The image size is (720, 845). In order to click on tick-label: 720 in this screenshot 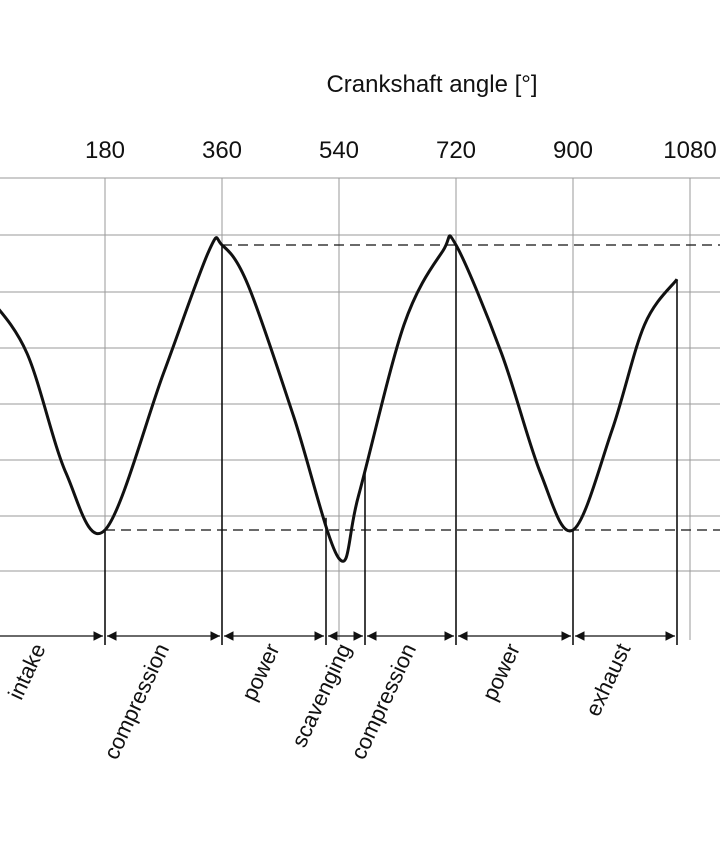, I will do `click(456, 150)`.